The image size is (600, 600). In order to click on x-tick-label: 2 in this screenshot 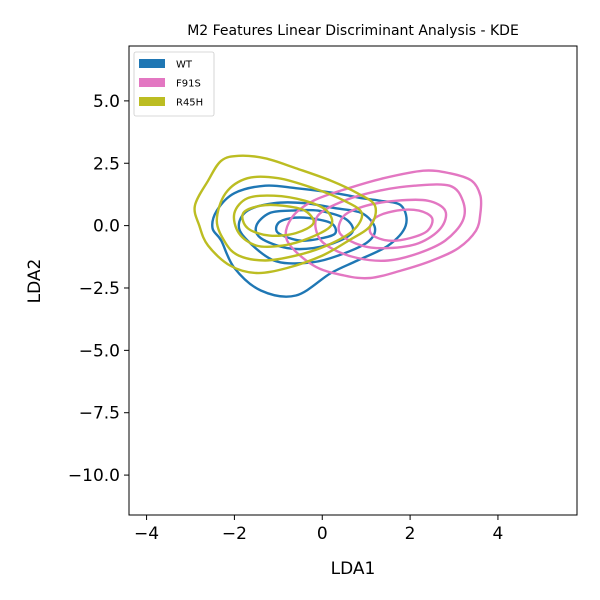, I will do `click(410, 534)`.